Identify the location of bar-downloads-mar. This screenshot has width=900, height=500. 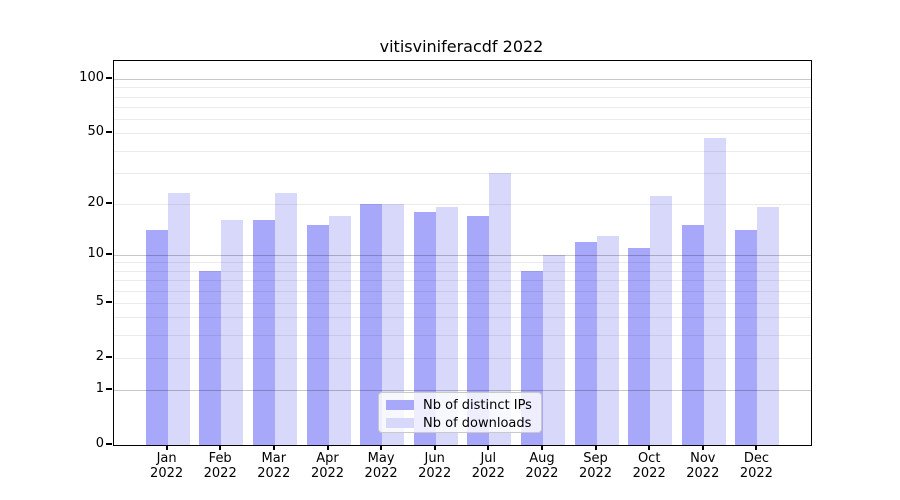
(285, 319).